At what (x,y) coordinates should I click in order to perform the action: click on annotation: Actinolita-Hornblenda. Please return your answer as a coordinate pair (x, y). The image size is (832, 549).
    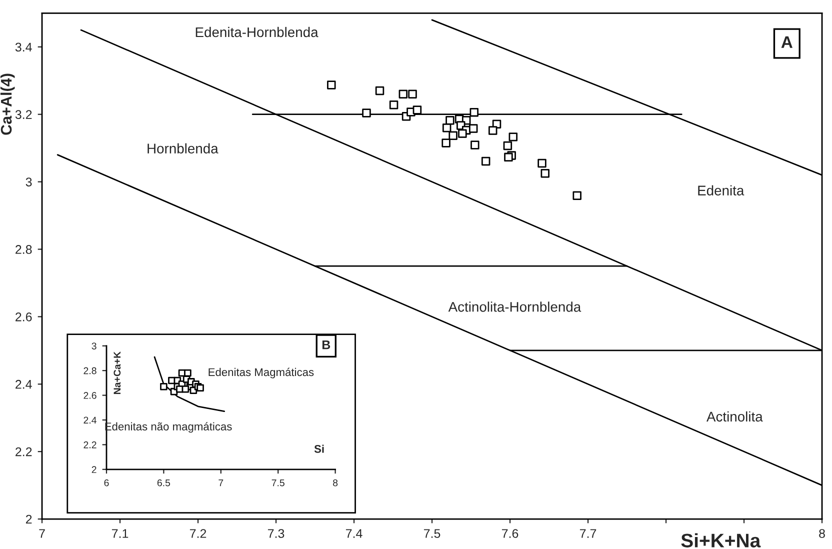
    Looking at the image, I should click on (515, 307).